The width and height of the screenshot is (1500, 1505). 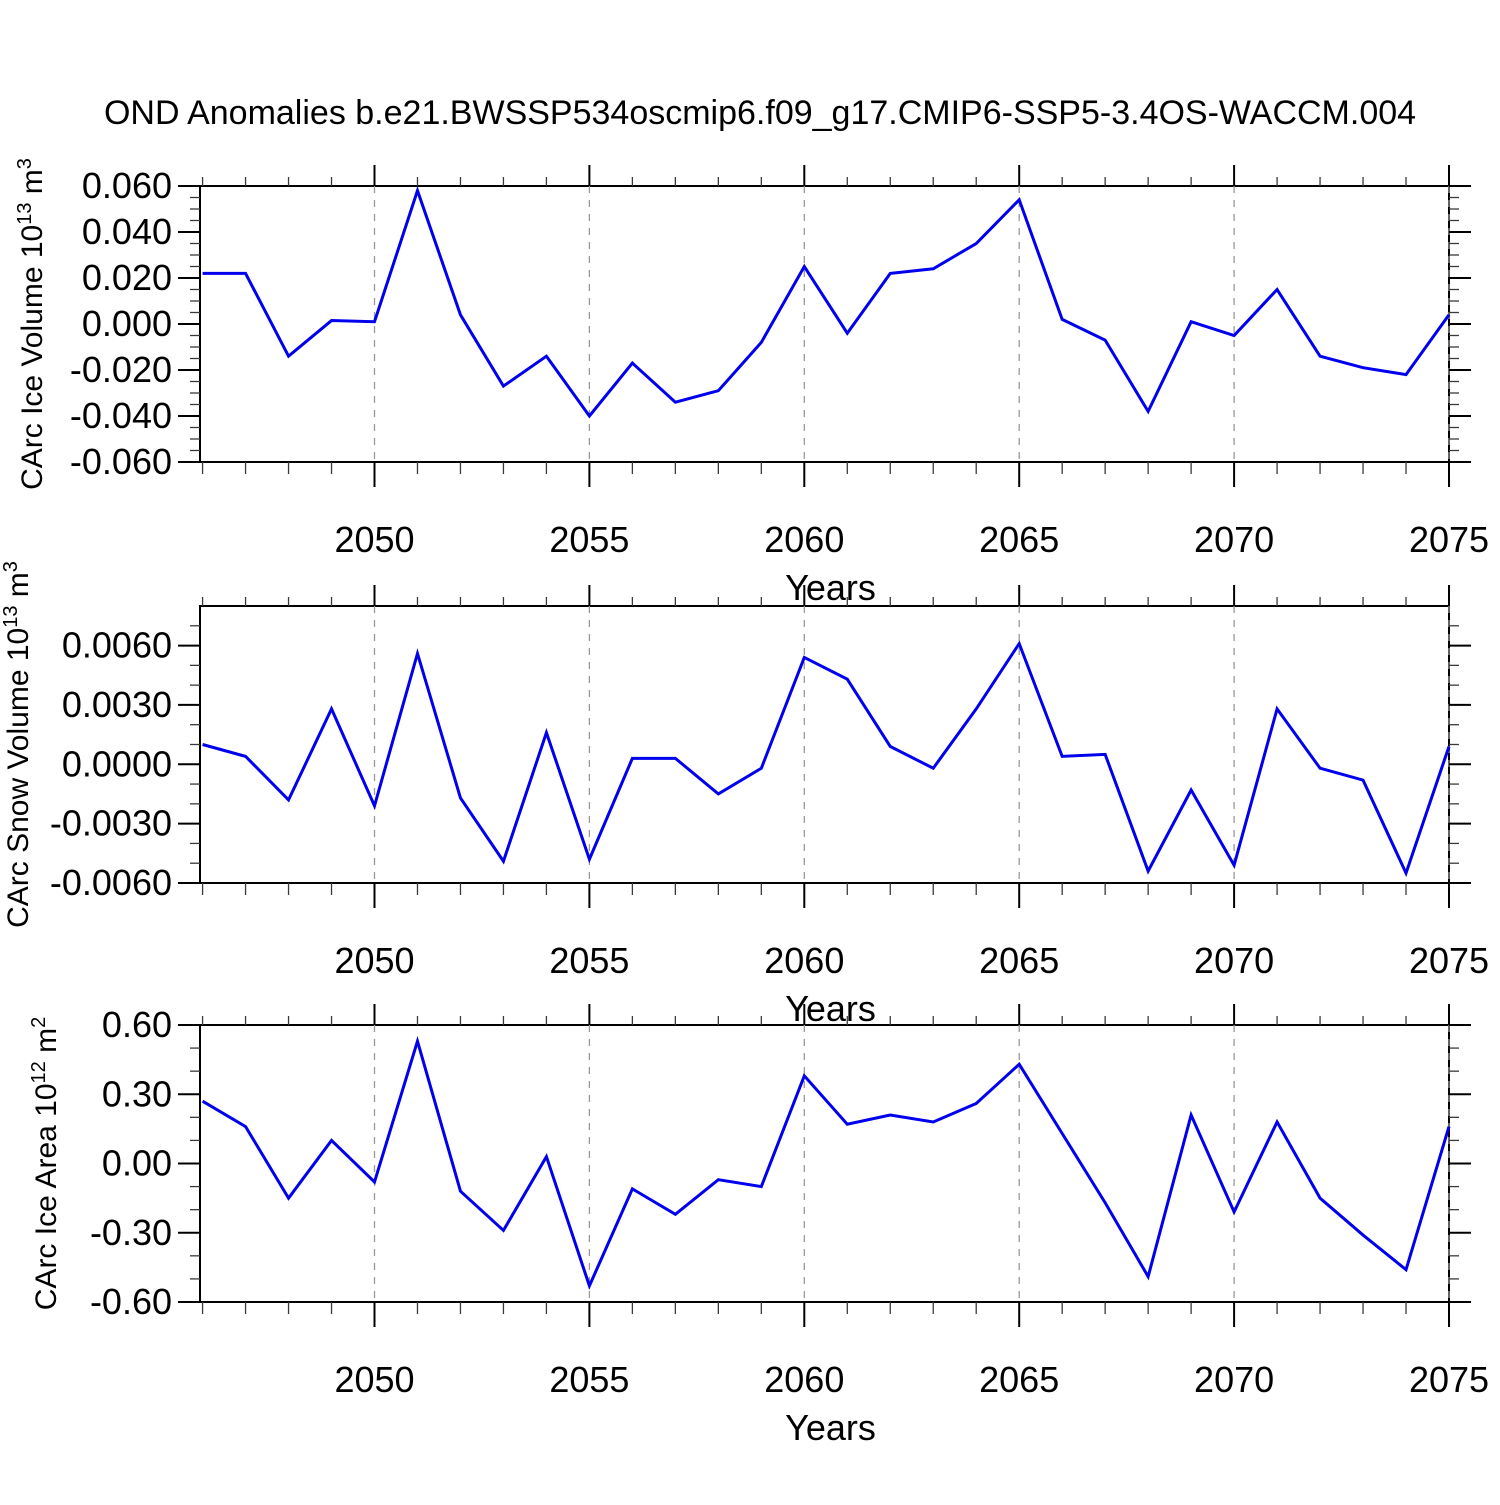 I want to click on y-axis-title-text: CArc Ice Volume 10, so click(x=32, y=357).